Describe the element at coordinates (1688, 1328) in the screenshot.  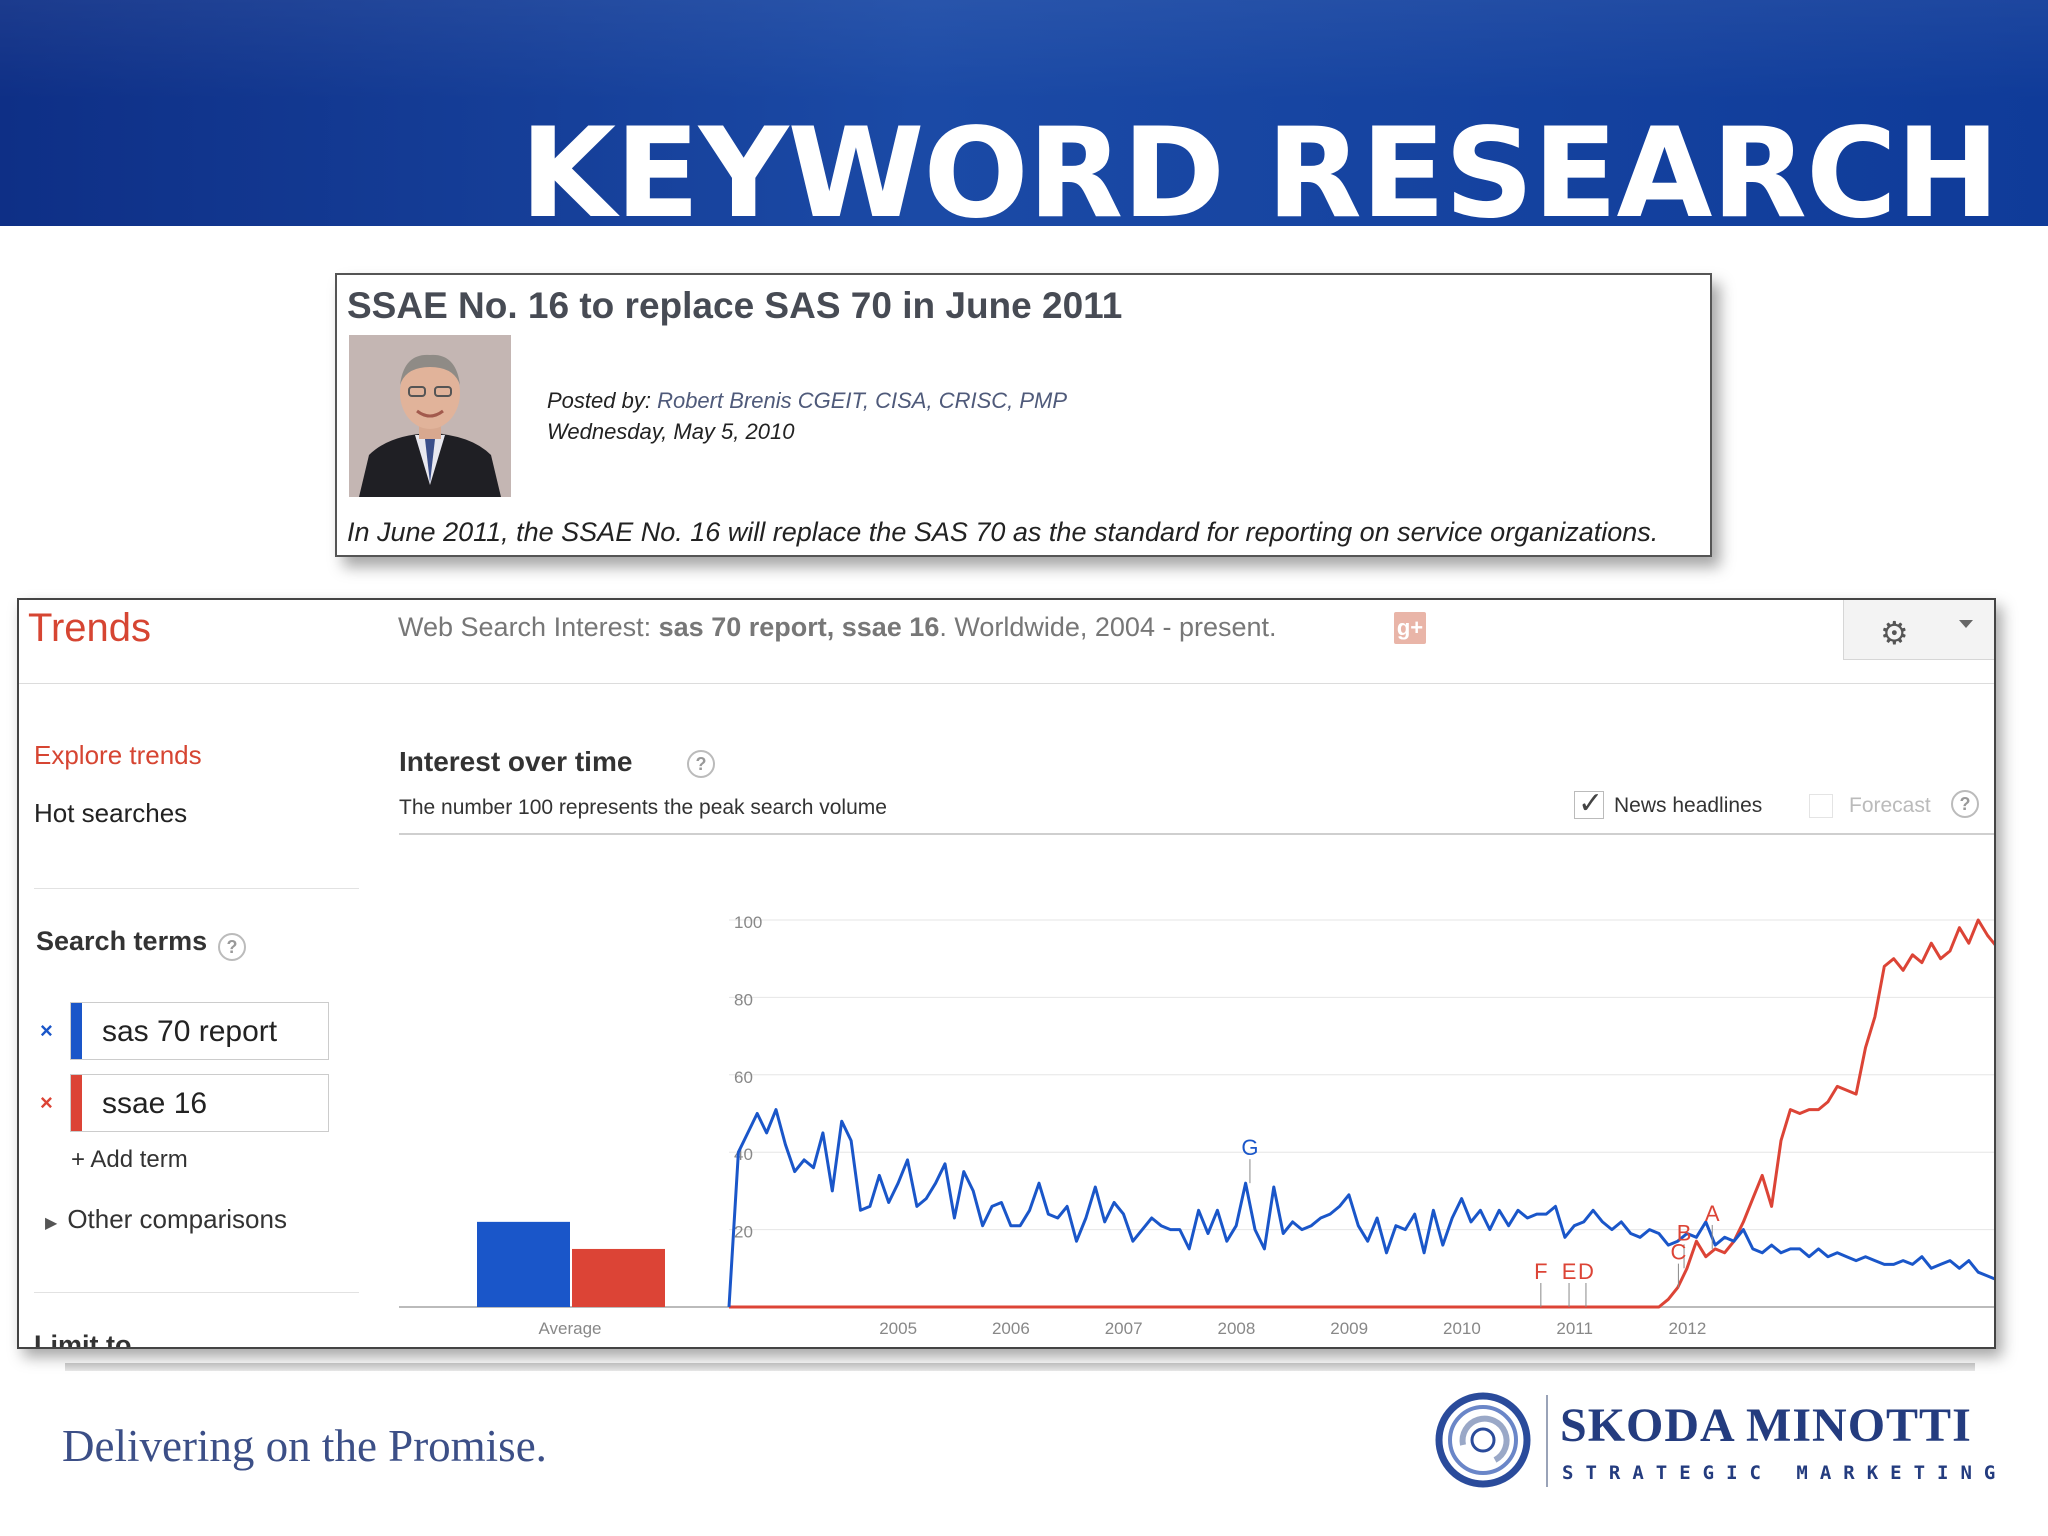
I see `x-tick-label: 2012` at that location.